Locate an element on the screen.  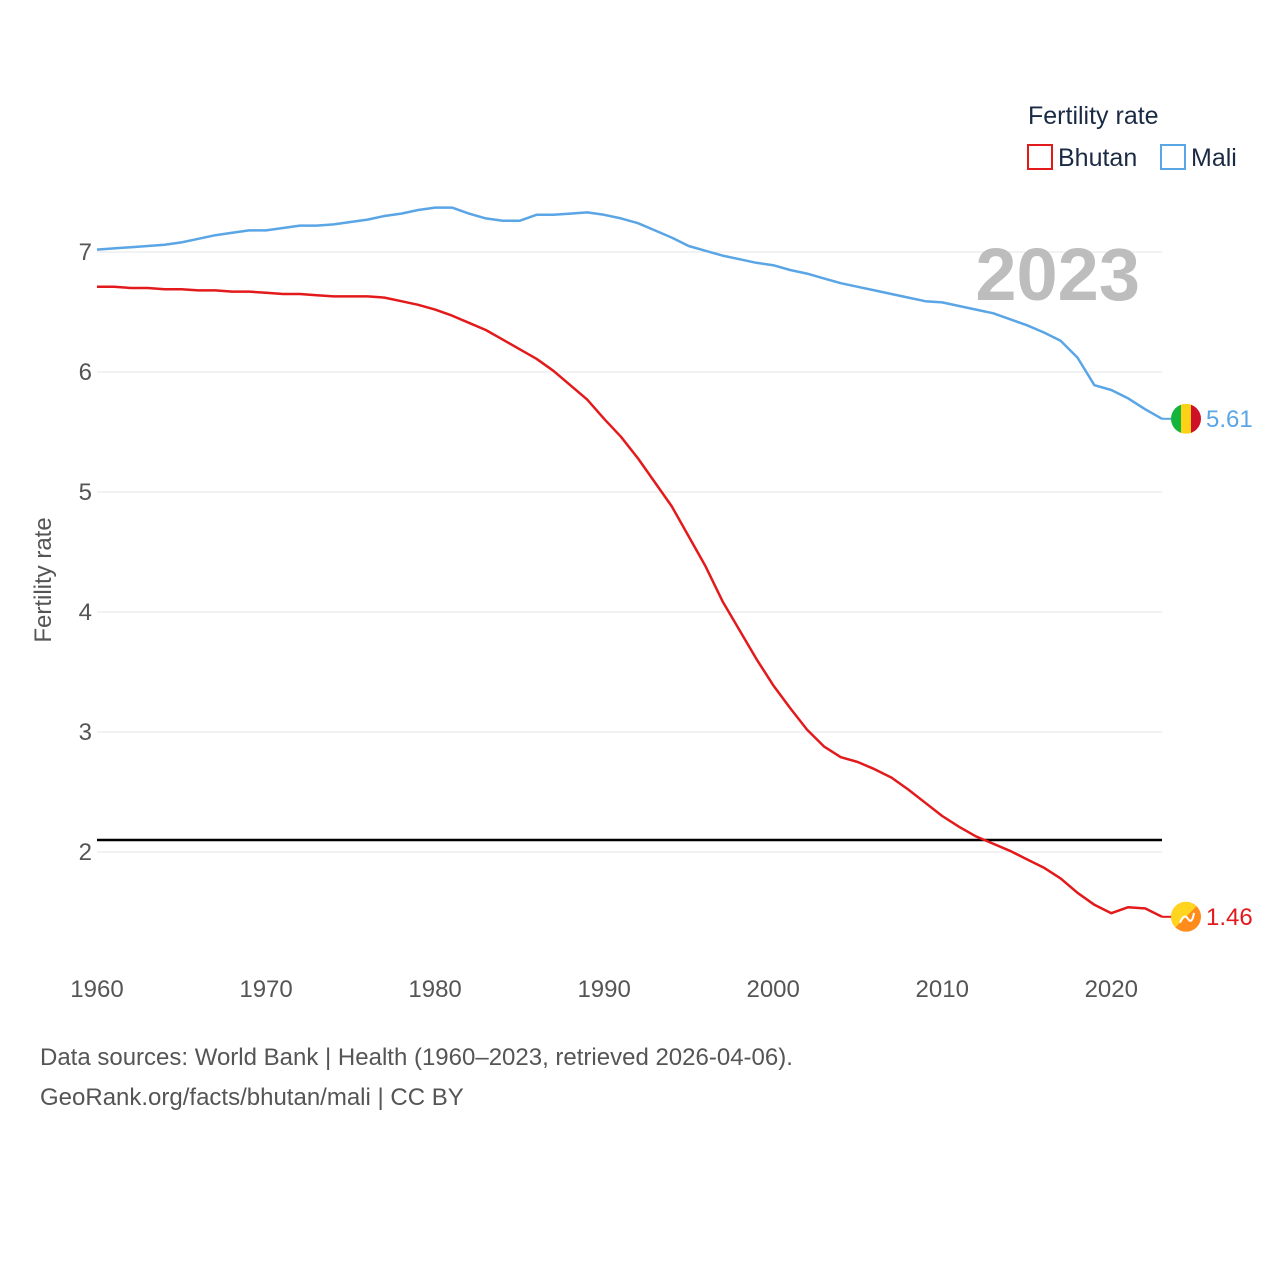
bhutan-flag-halves is located at coordinates (1186, 916).